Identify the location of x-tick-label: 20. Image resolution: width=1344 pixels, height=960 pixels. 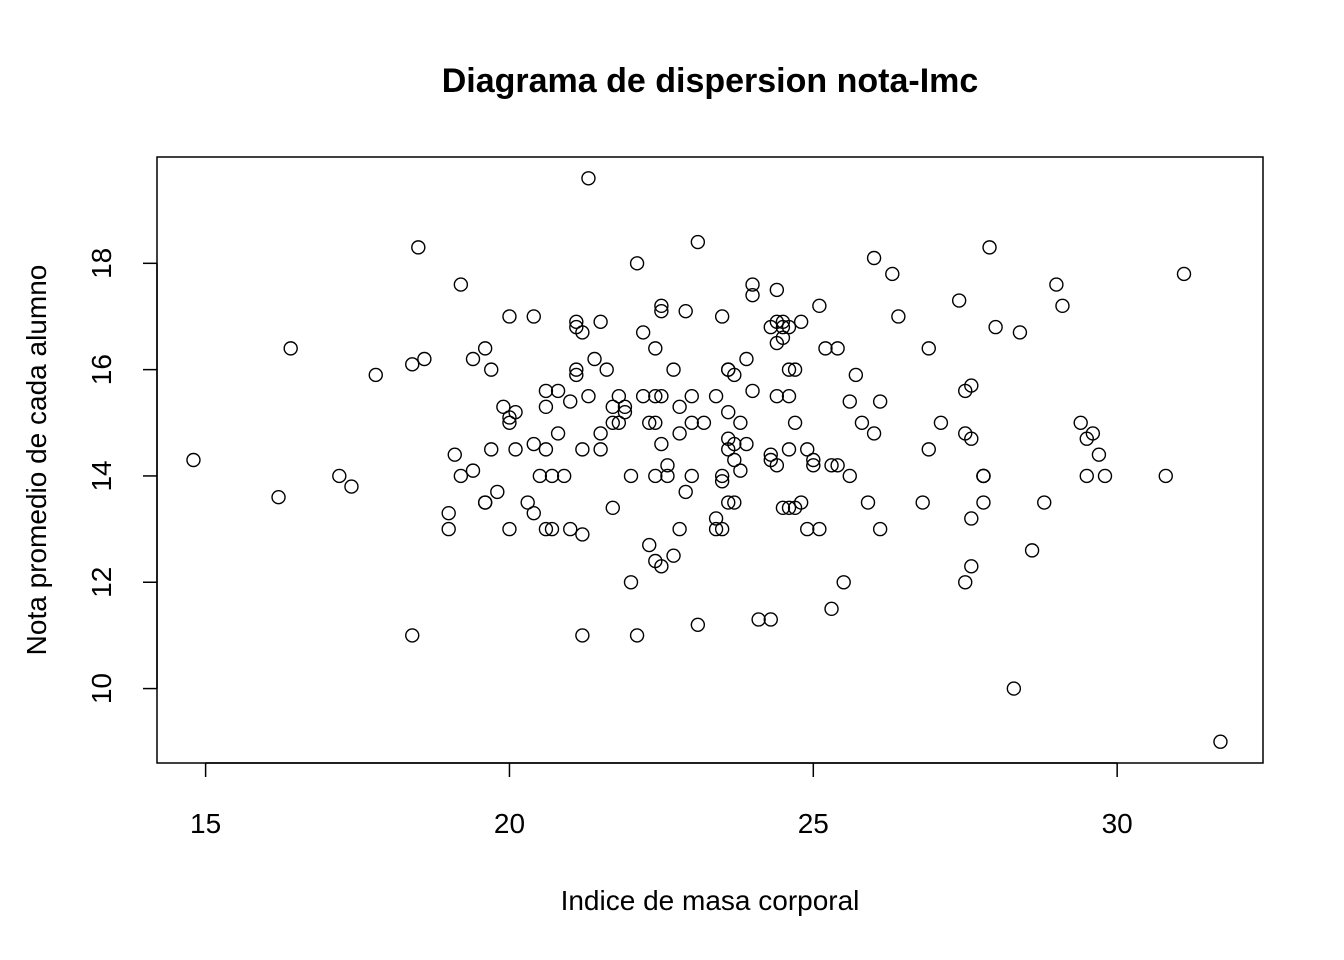
(509, 823).